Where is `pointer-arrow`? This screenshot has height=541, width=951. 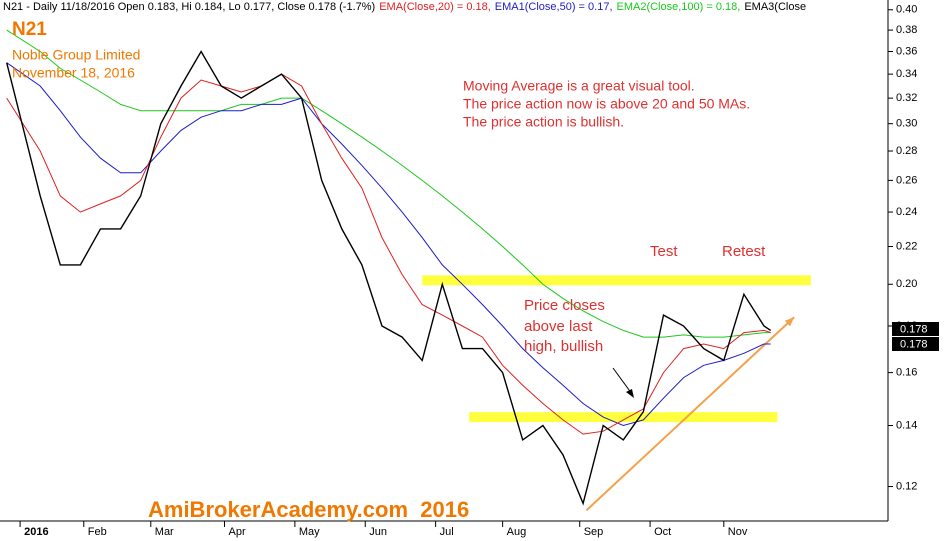 pointer-arrow is located at coordinates (622, 381).